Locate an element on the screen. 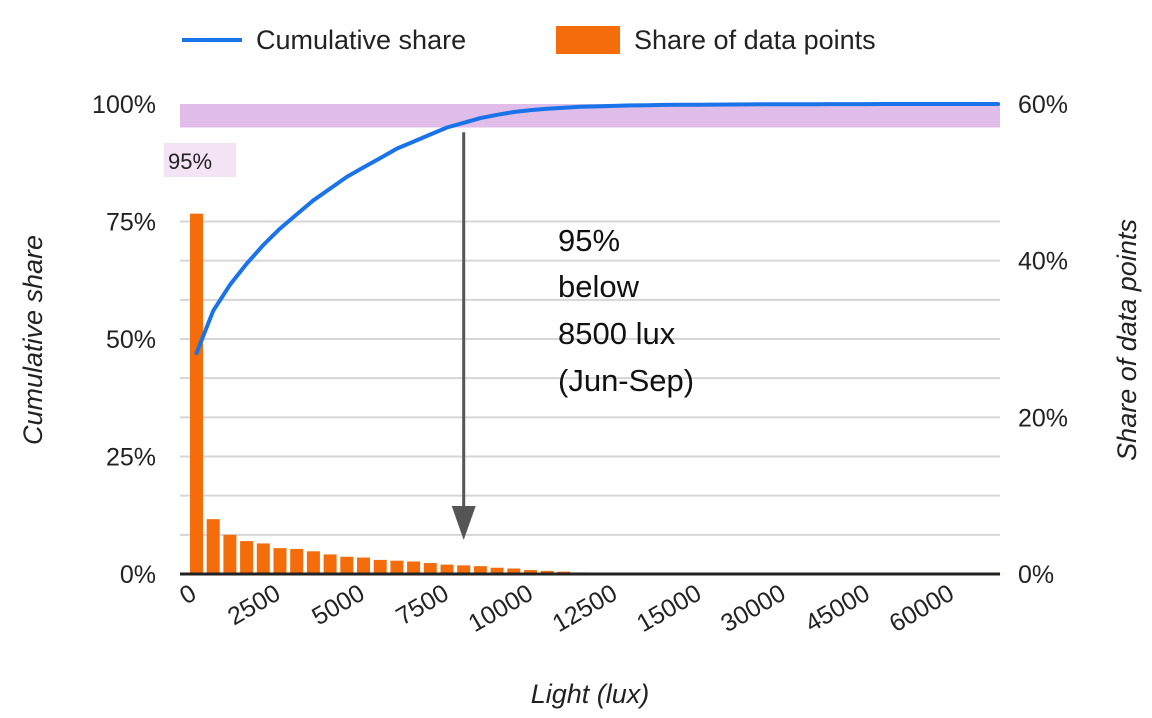 This screenshot has width=1152, height=718. right-tick-label: 20% is located at coordinates (1043, 418).